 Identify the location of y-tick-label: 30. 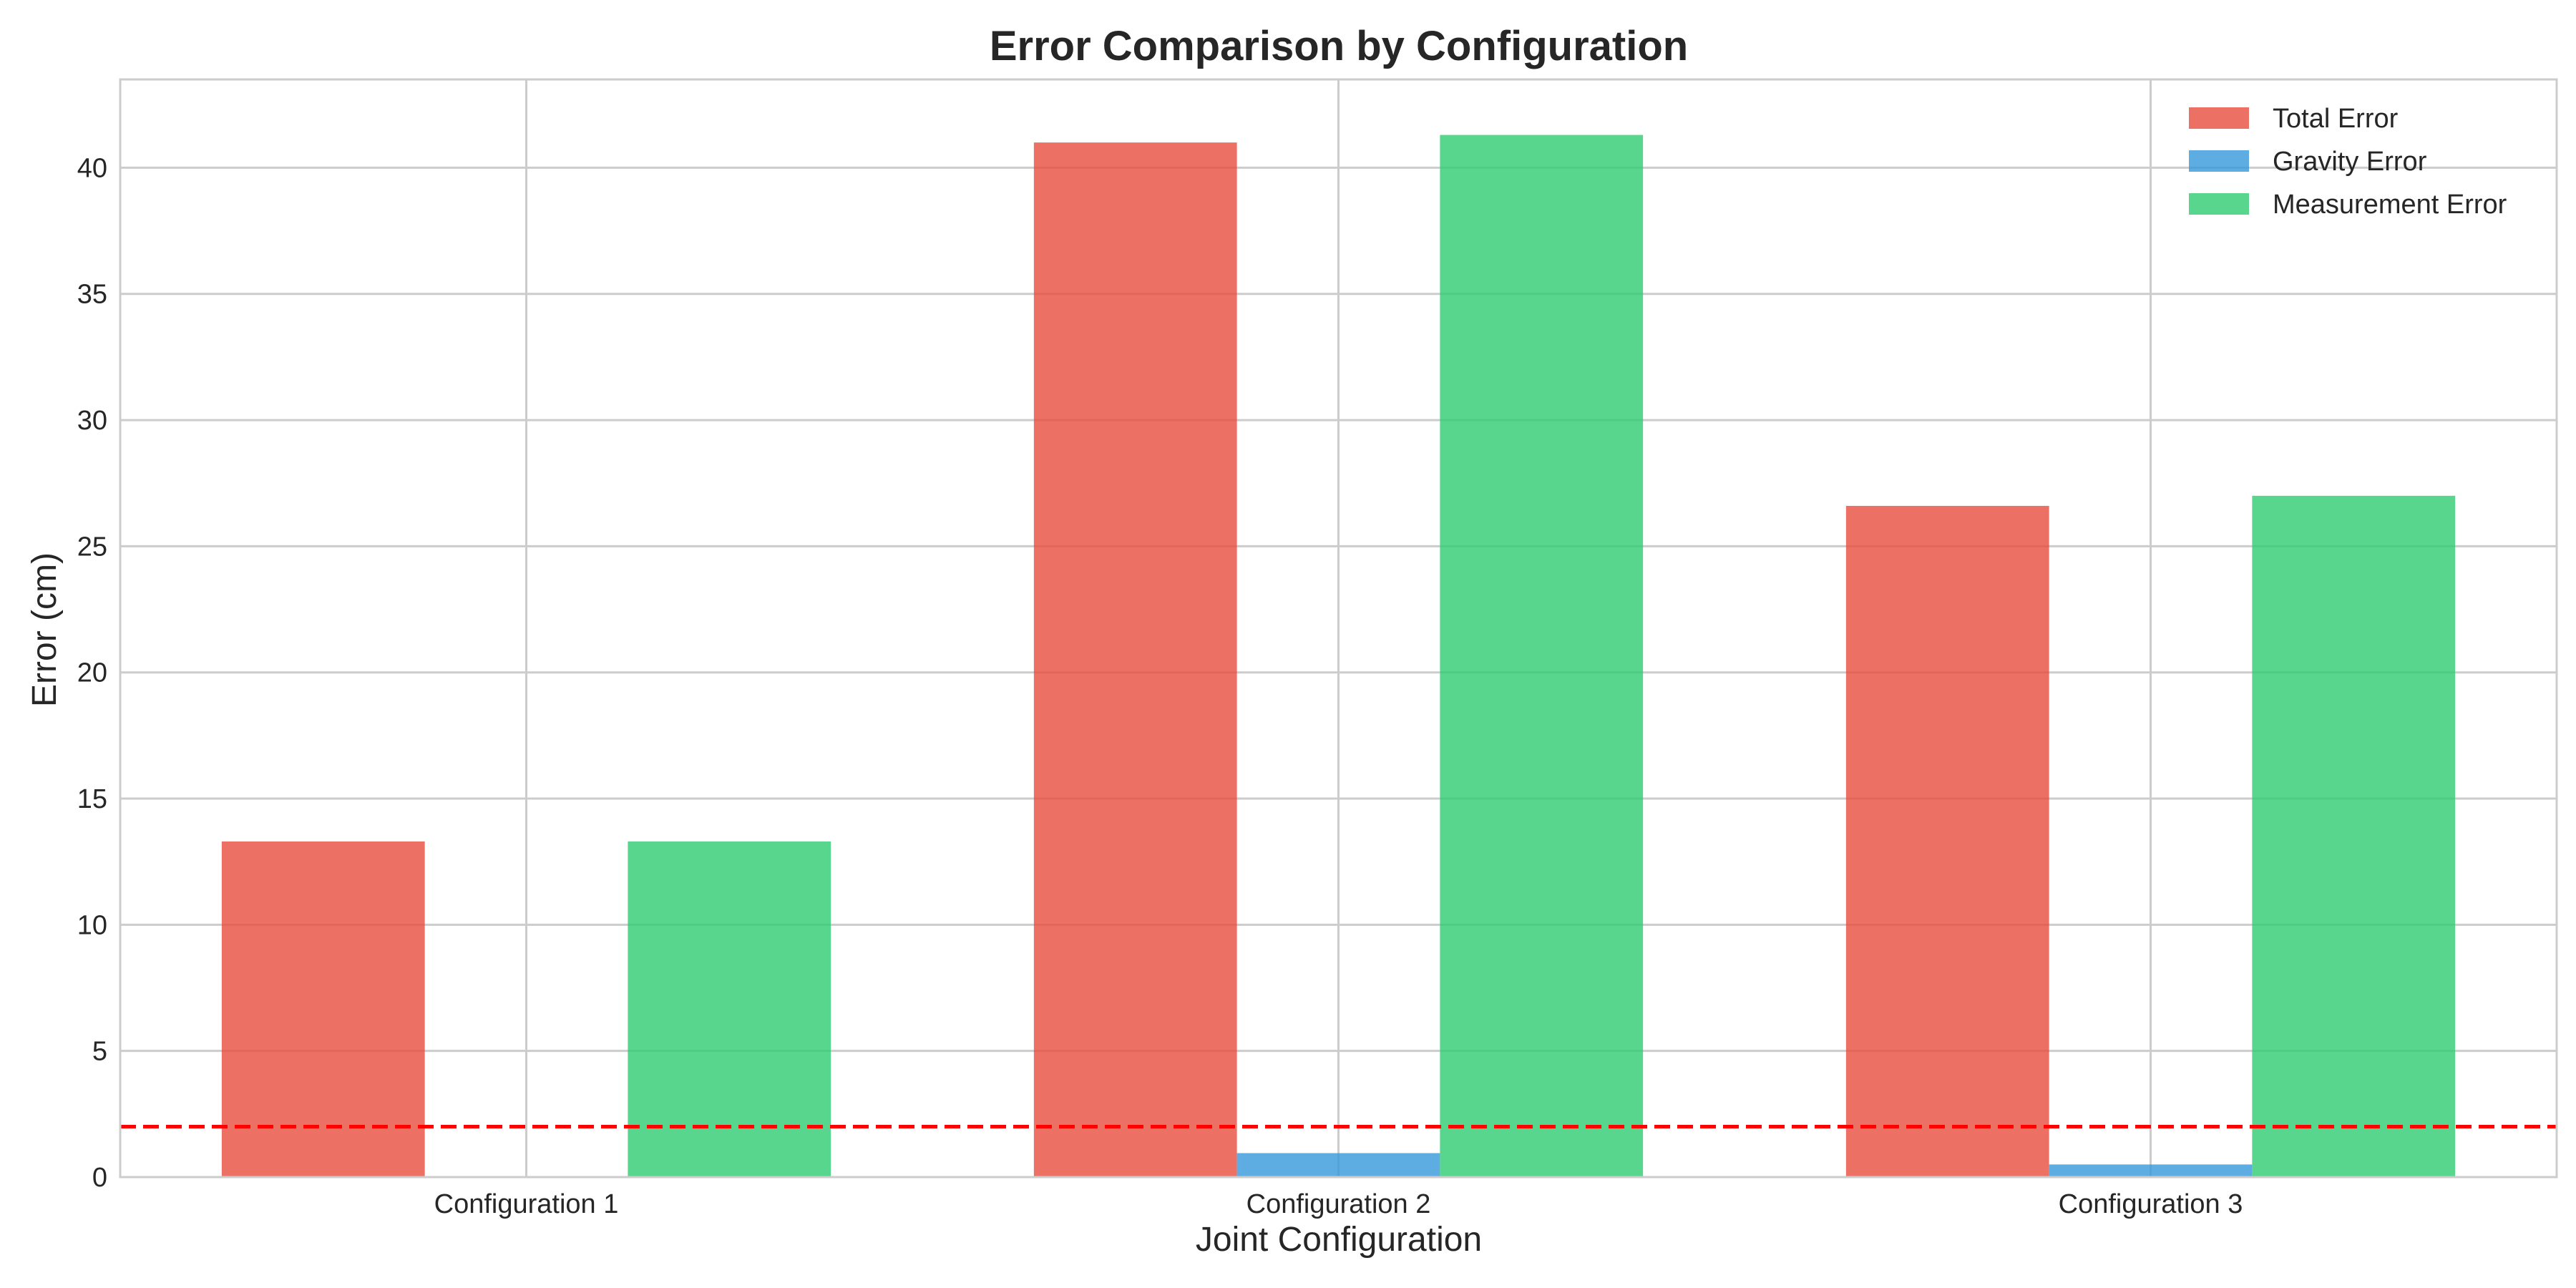
(92, 421).